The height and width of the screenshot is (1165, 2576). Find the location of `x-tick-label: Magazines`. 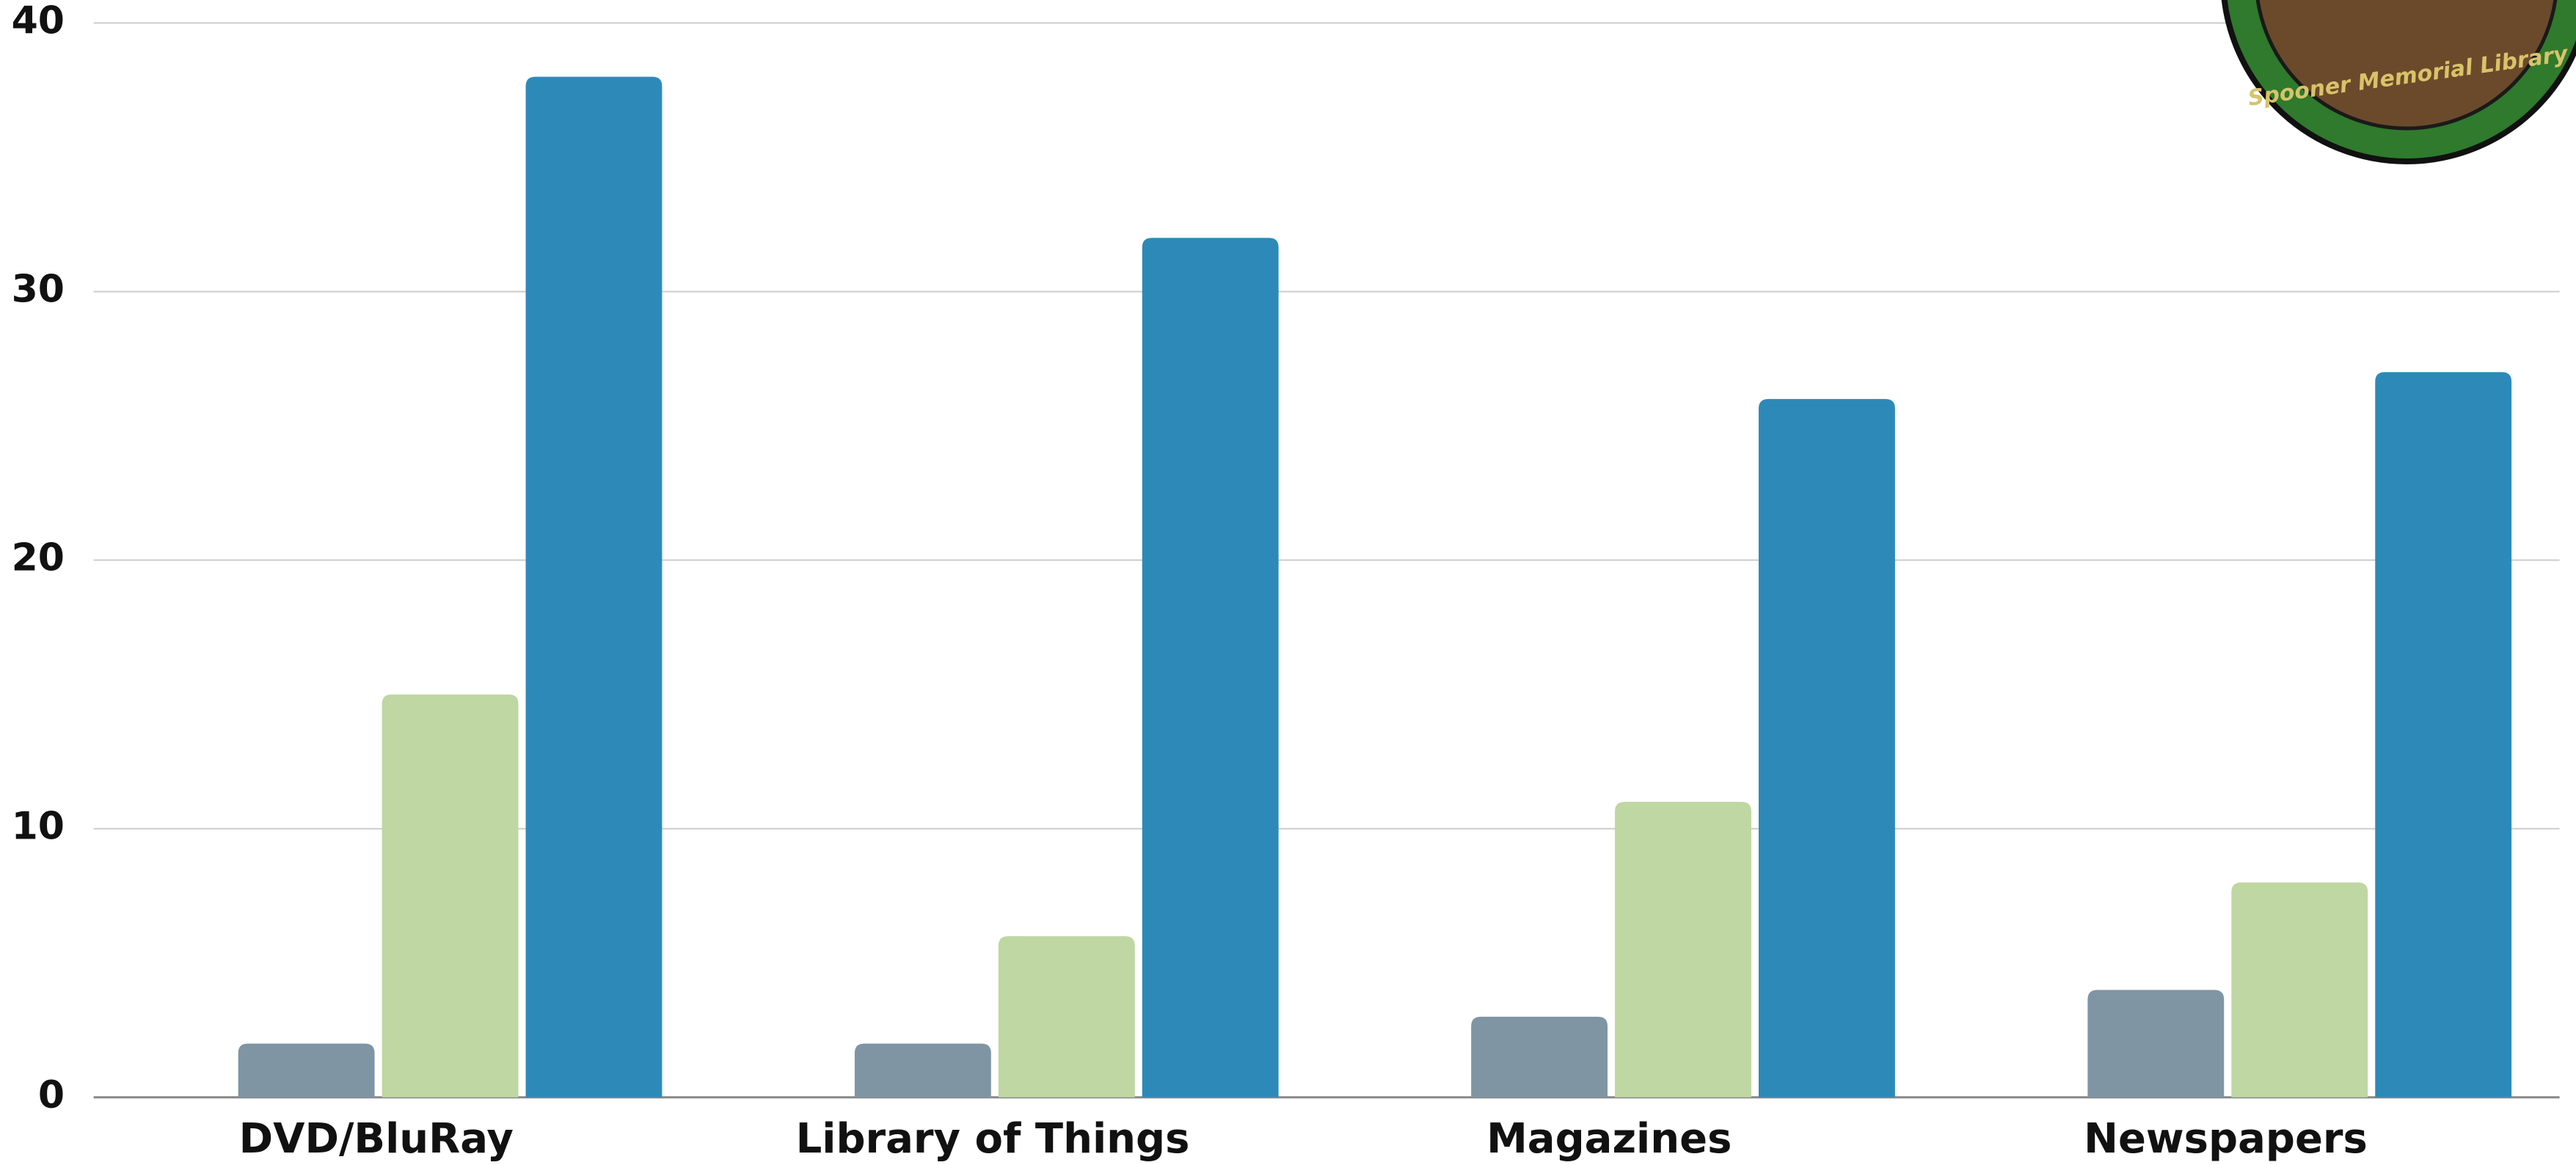

x-tick-label: Magazines is located at coordinates (1609, 1139).